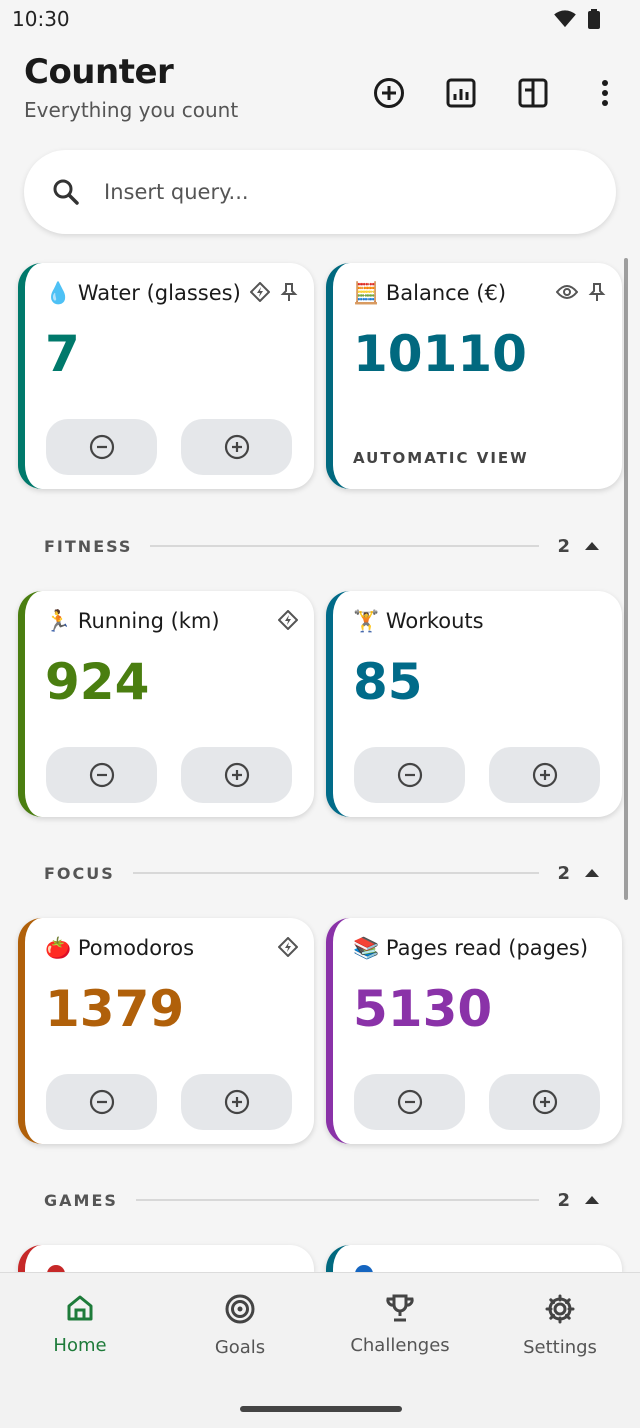  Describe the element at coordinates (324, 192) in the screenshot. I see `search-input` at that location.